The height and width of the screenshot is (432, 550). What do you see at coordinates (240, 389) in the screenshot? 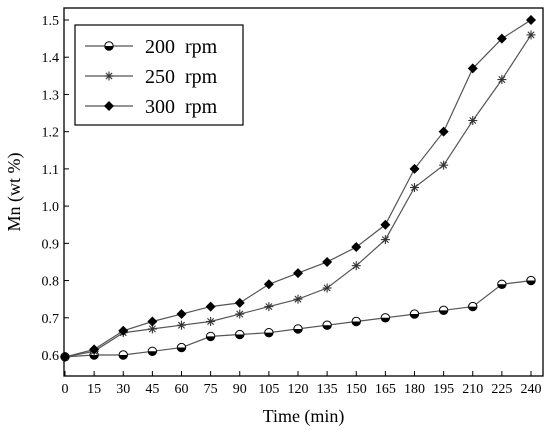
I see `x-tick-label: 90` at bounding box center [240, 389].